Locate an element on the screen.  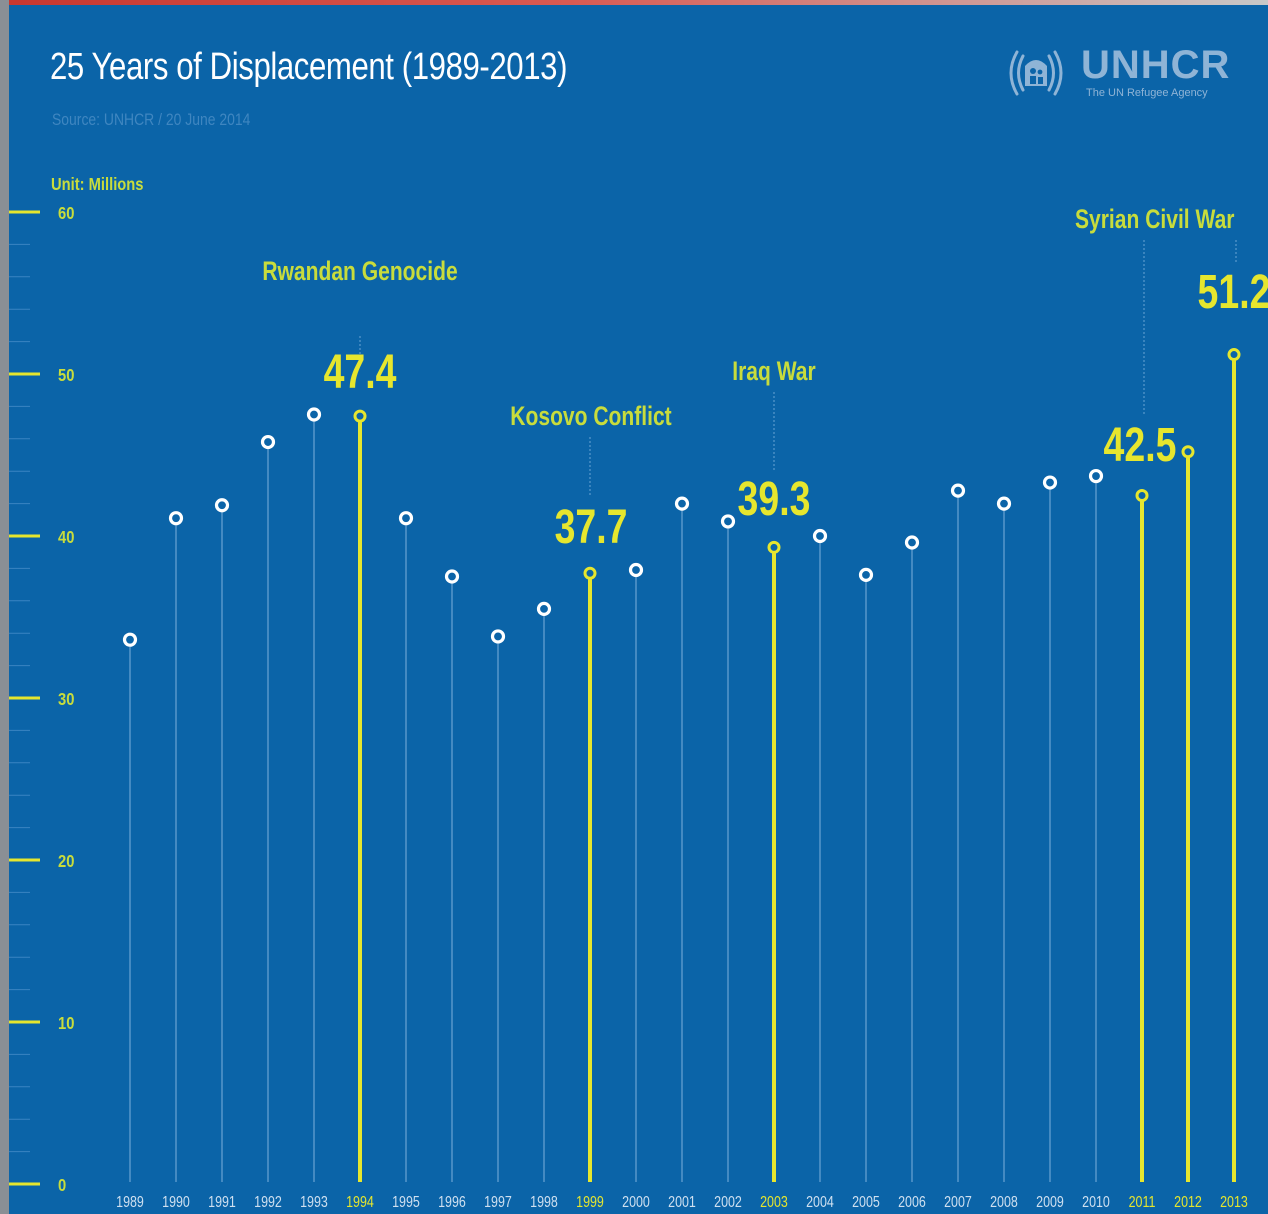
x-tick-label: 2001 is located at coordinates (682, 1203).